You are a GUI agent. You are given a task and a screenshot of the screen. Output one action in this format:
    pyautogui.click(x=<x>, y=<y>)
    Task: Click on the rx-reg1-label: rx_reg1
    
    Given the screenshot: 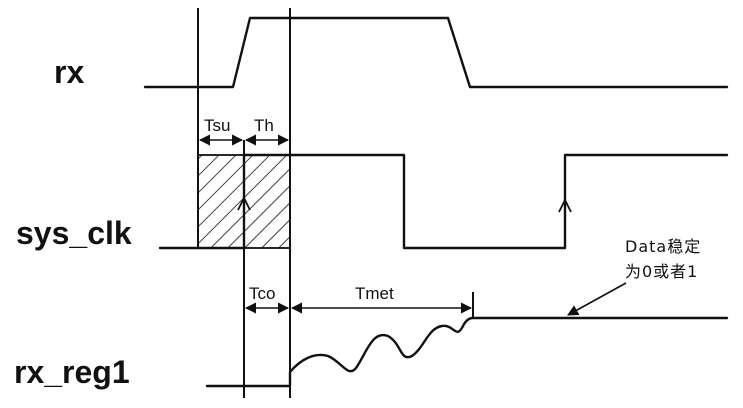 What is the action you would take?
    pyautogui.click(x=72, y=372)
    